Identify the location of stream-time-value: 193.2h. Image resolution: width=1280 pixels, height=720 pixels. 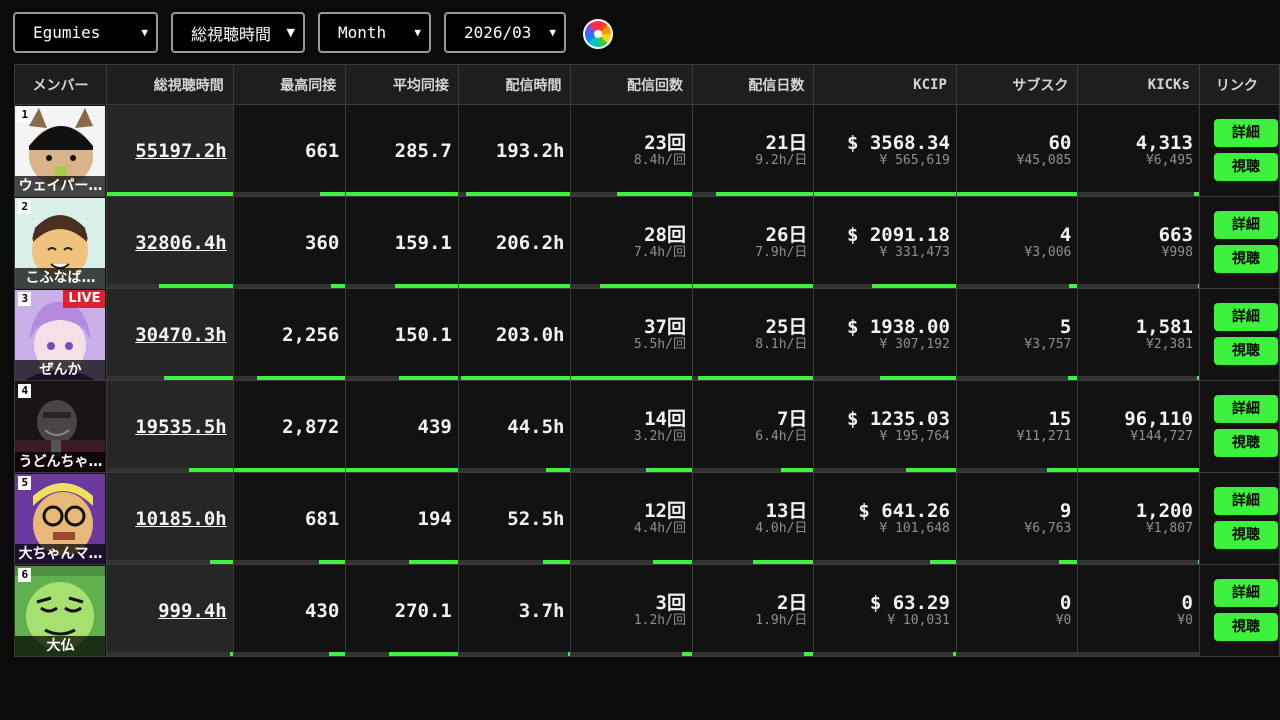
(530, 150).